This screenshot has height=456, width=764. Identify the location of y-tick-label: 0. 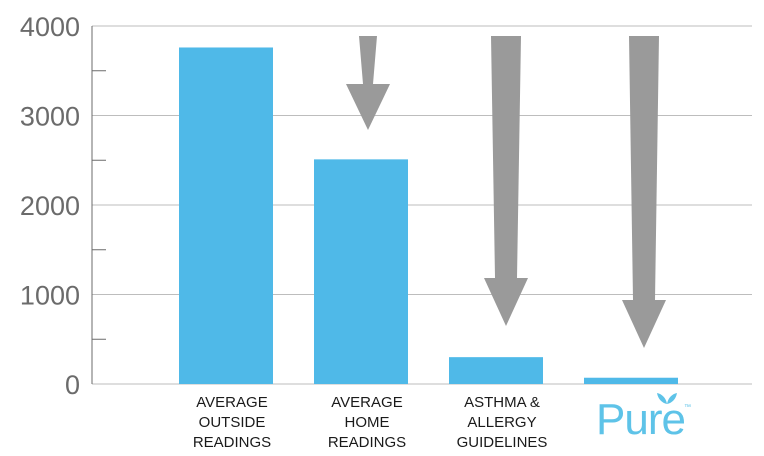
(72, 385).